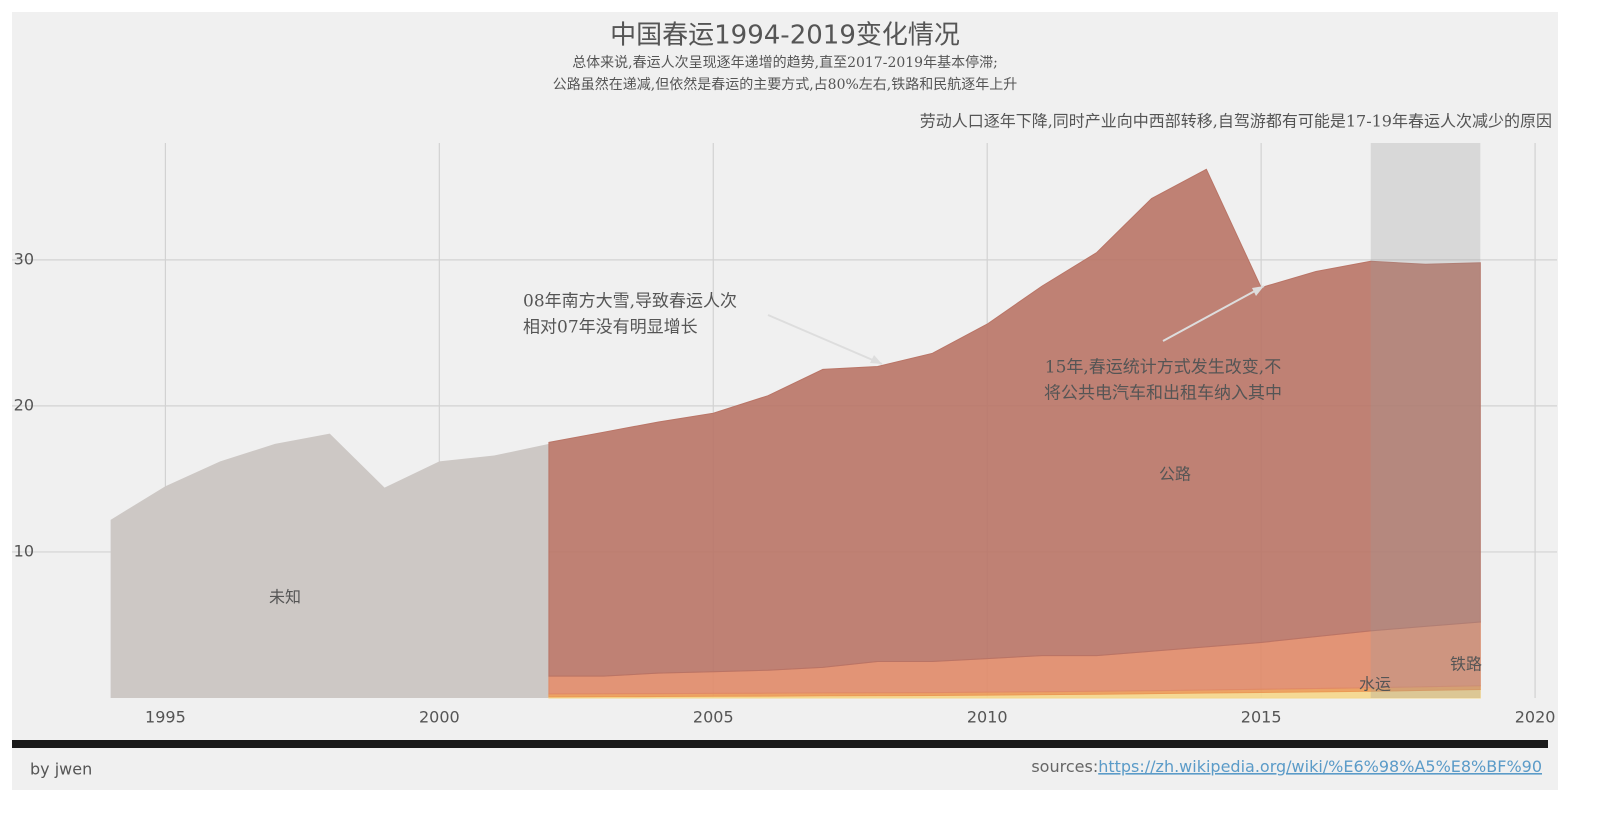 The height and width of the screenshot is (819, 1604). I want to click on y-tick-label: 10, so click(24, 550).